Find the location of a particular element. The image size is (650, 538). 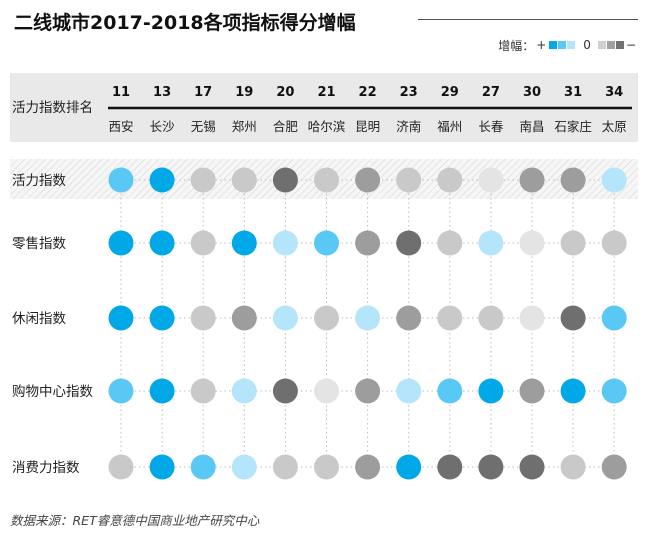

rank-label: 17 is located at coordinates (203, 92).